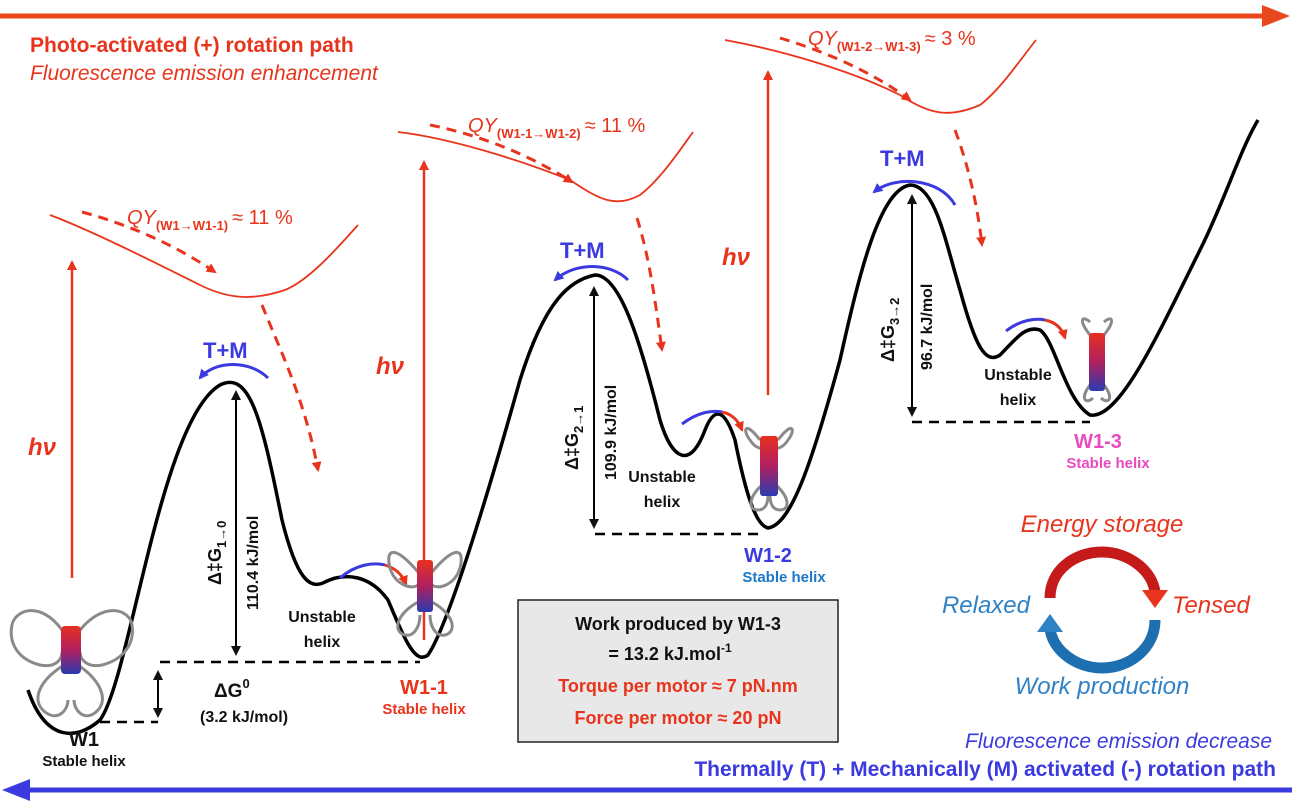  Describe the element at coordinates (232, 689) in the screenshot. I see `svg-text: ΔG0` at that location.